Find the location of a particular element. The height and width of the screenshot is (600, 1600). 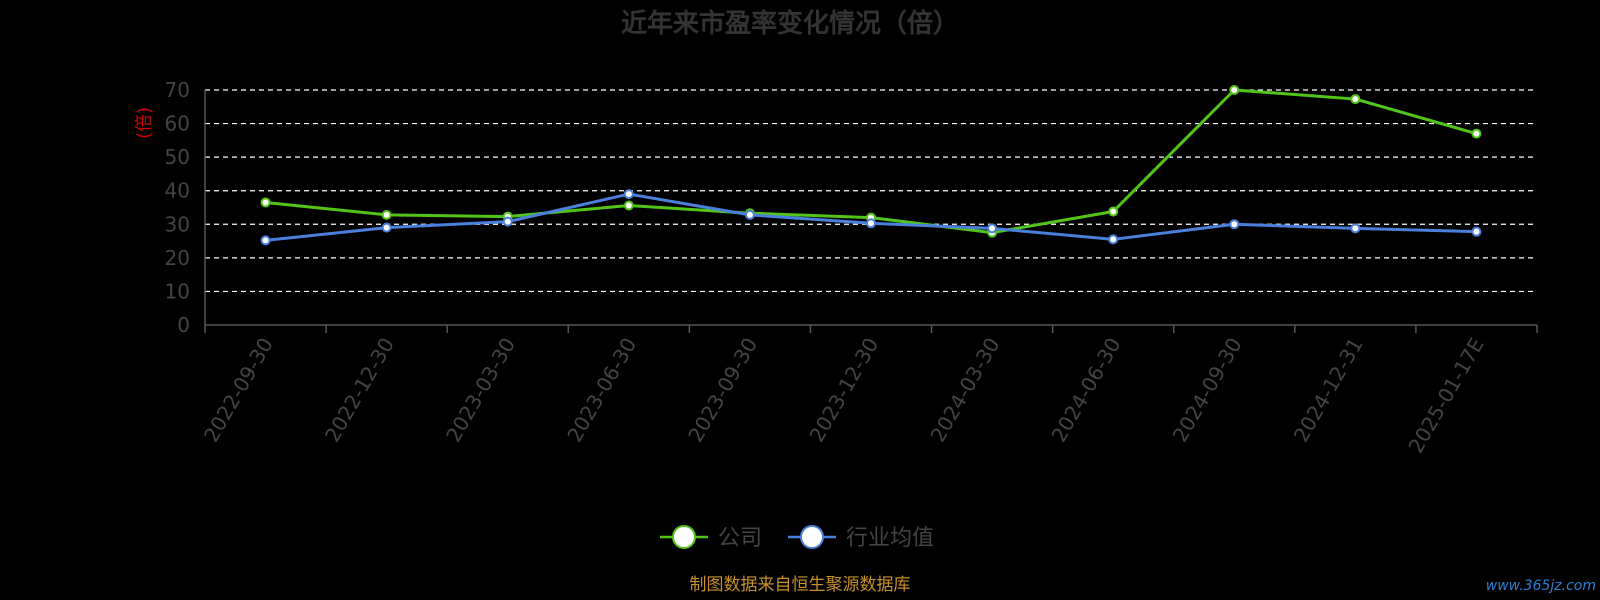

x-tick-label: 2024-03-30 is located at coordinates (965, 389).